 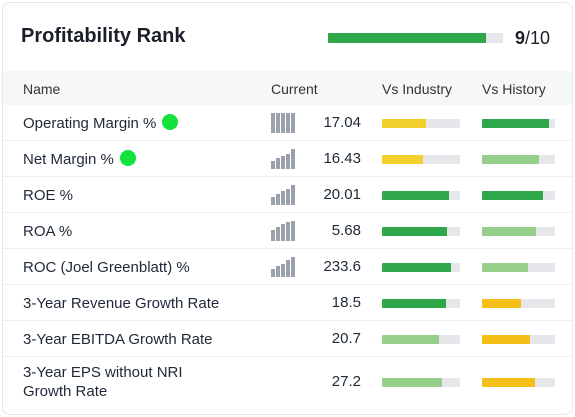 I want to click on metric-name: ROA %, so click(x=47, y=231).